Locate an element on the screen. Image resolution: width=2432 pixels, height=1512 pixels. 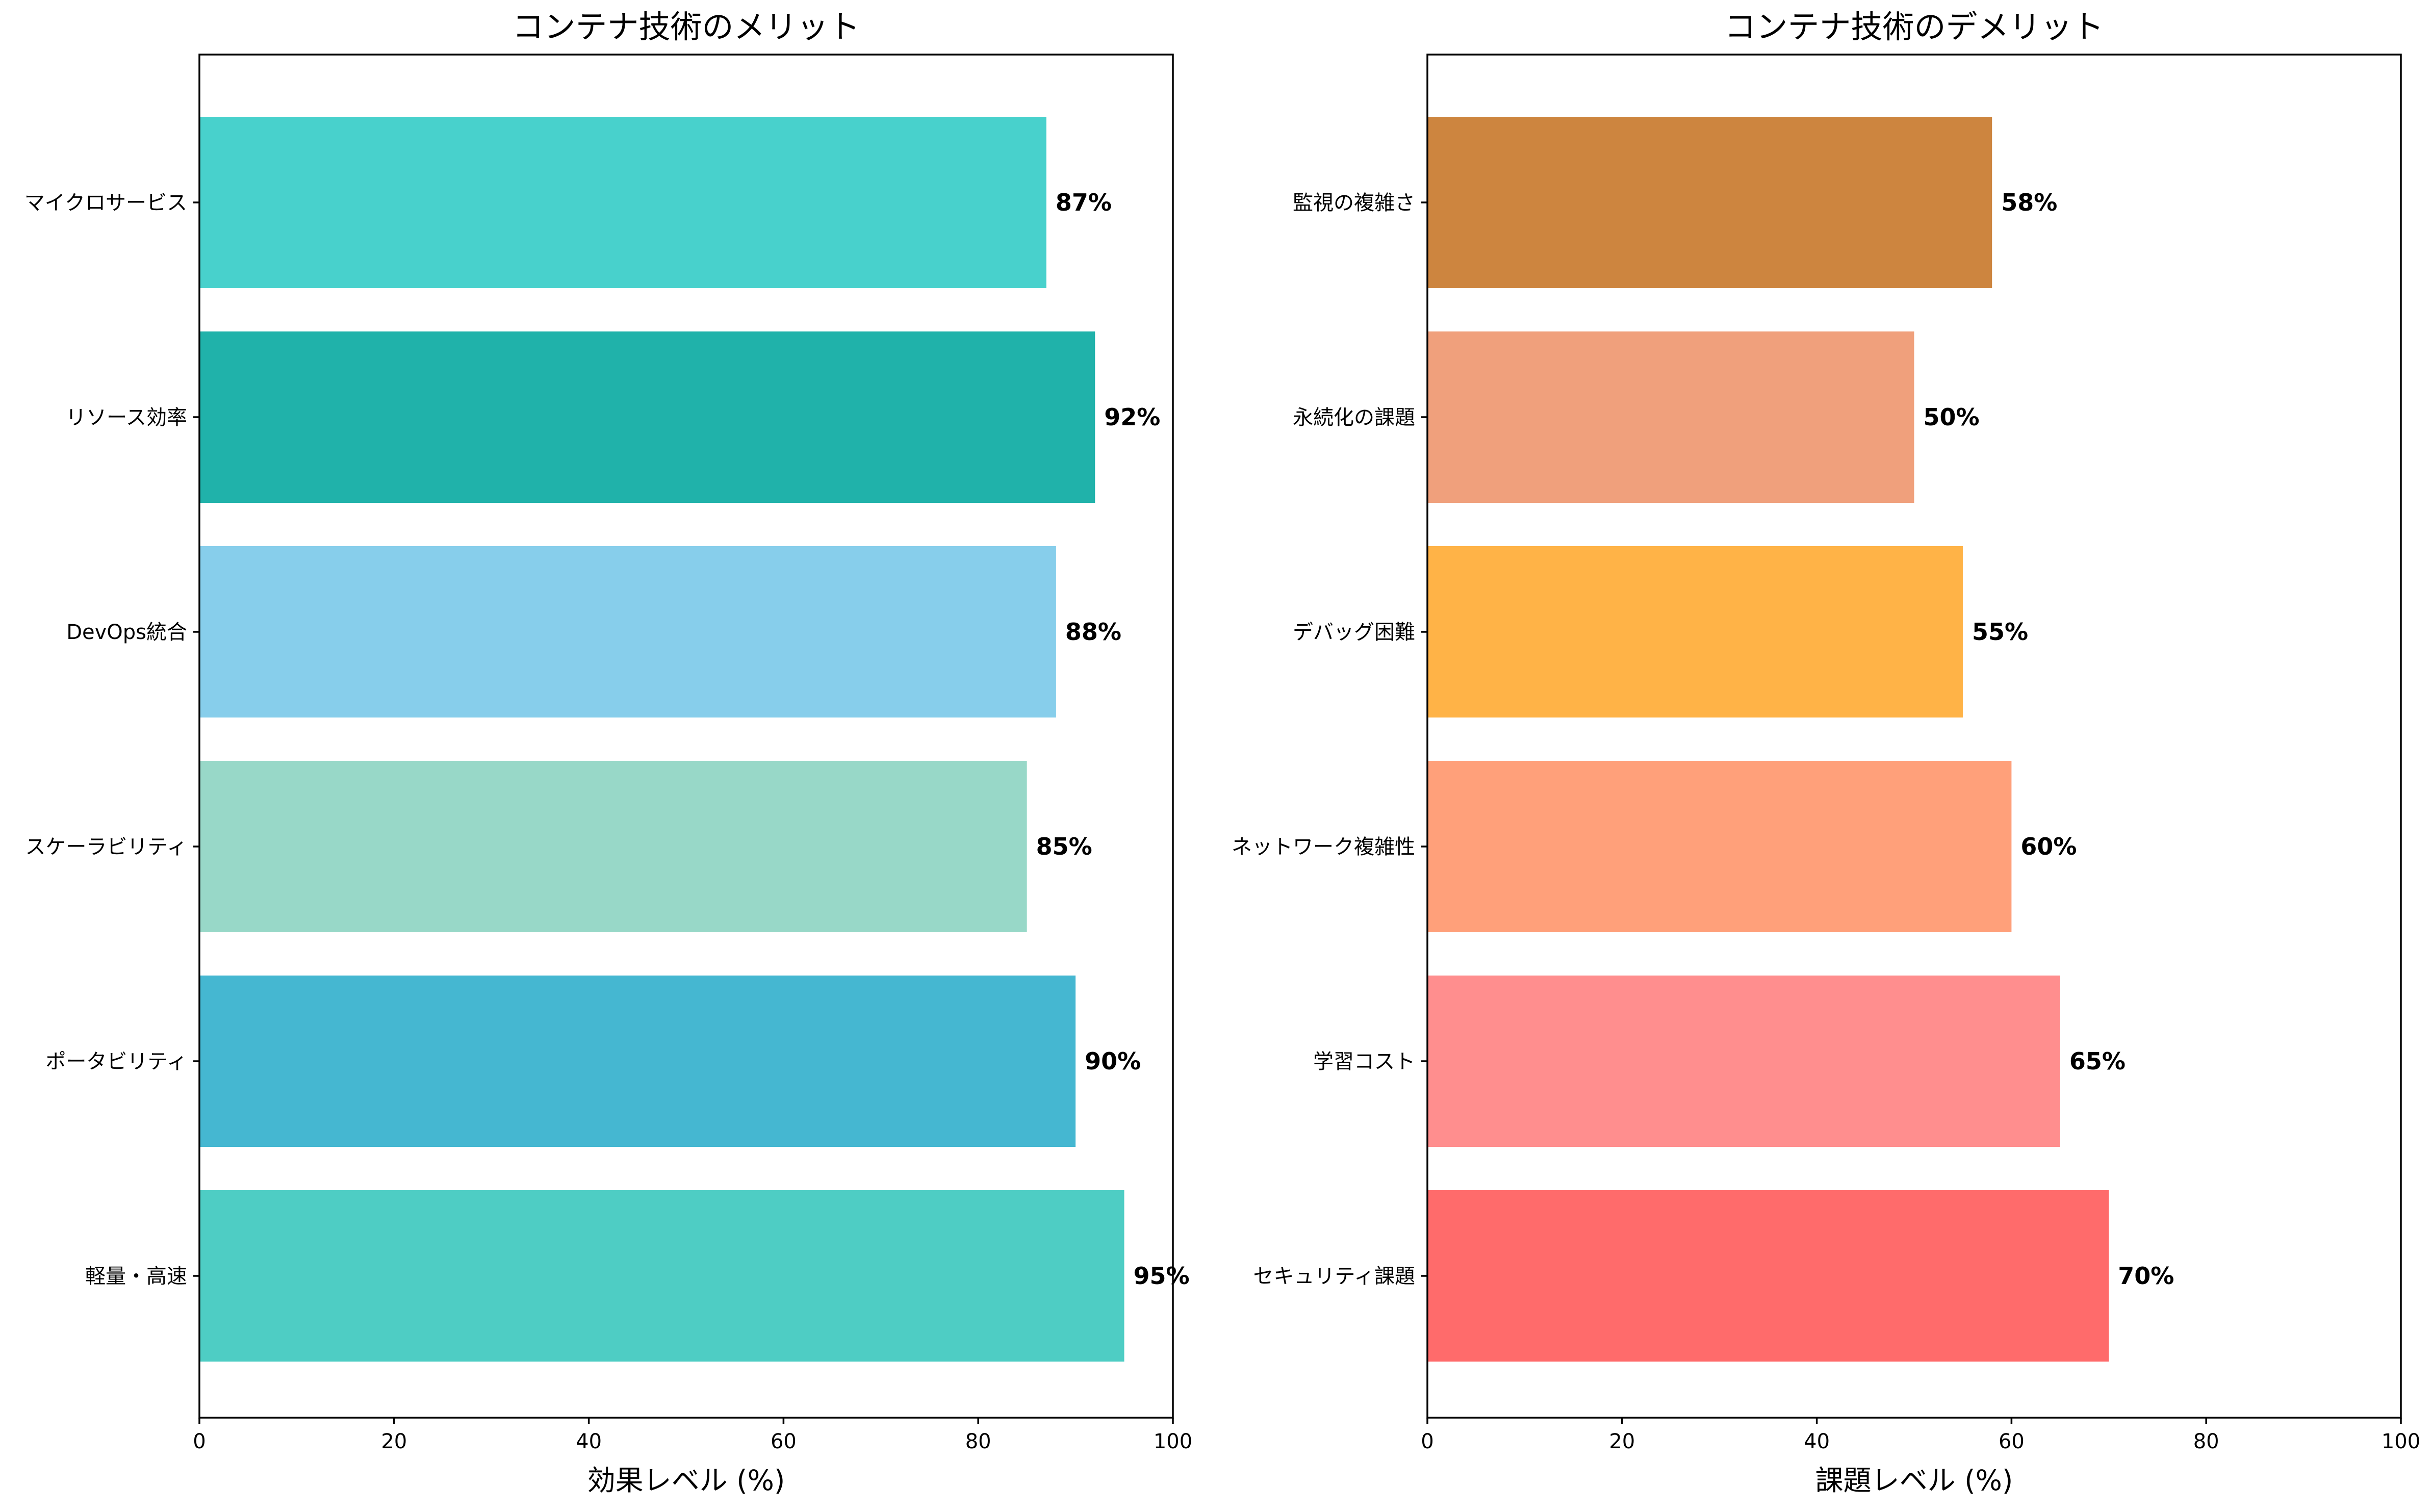
demerits-category-label: デバッグ困難 is located at coordinates (1354, 633).